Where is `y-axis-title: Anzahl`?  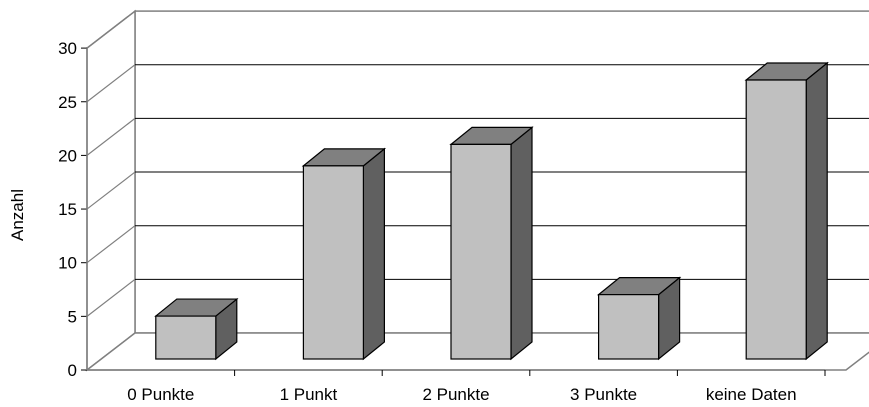 y-axis-title: Anzahl is located at coordinates (17, 215).